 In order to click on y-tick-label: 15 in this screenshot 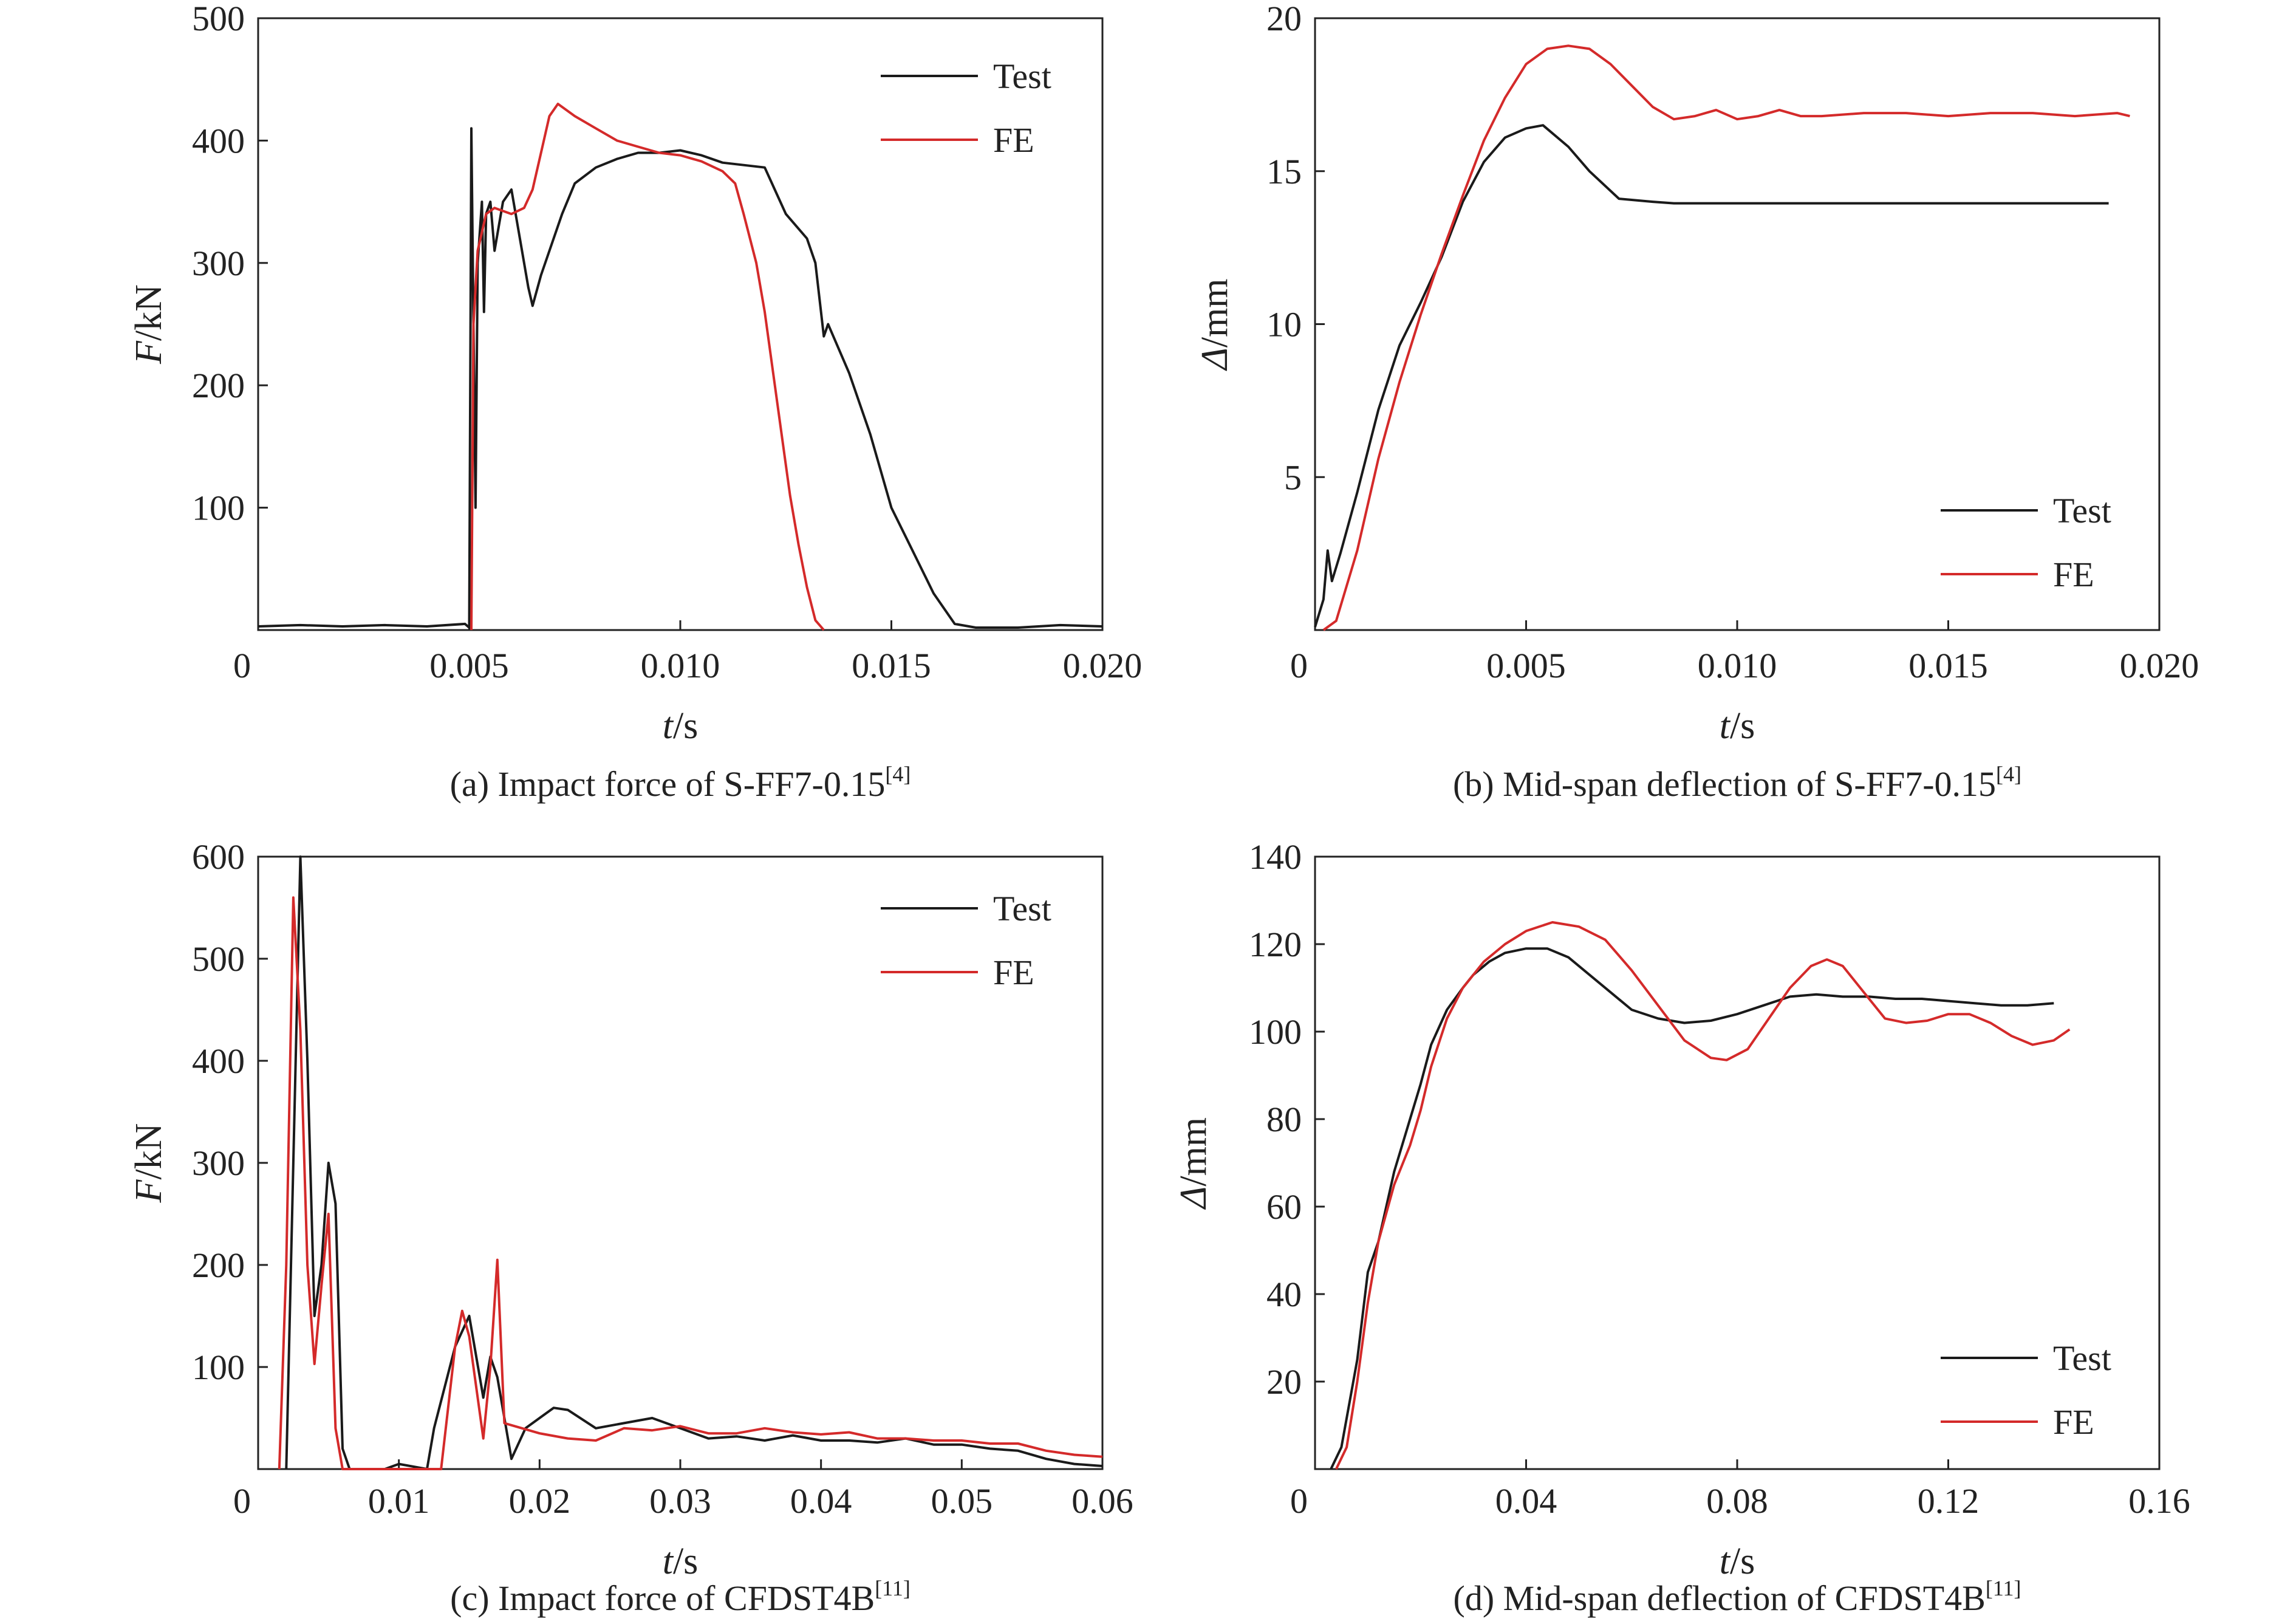, I will do `click(1284, 171)`.